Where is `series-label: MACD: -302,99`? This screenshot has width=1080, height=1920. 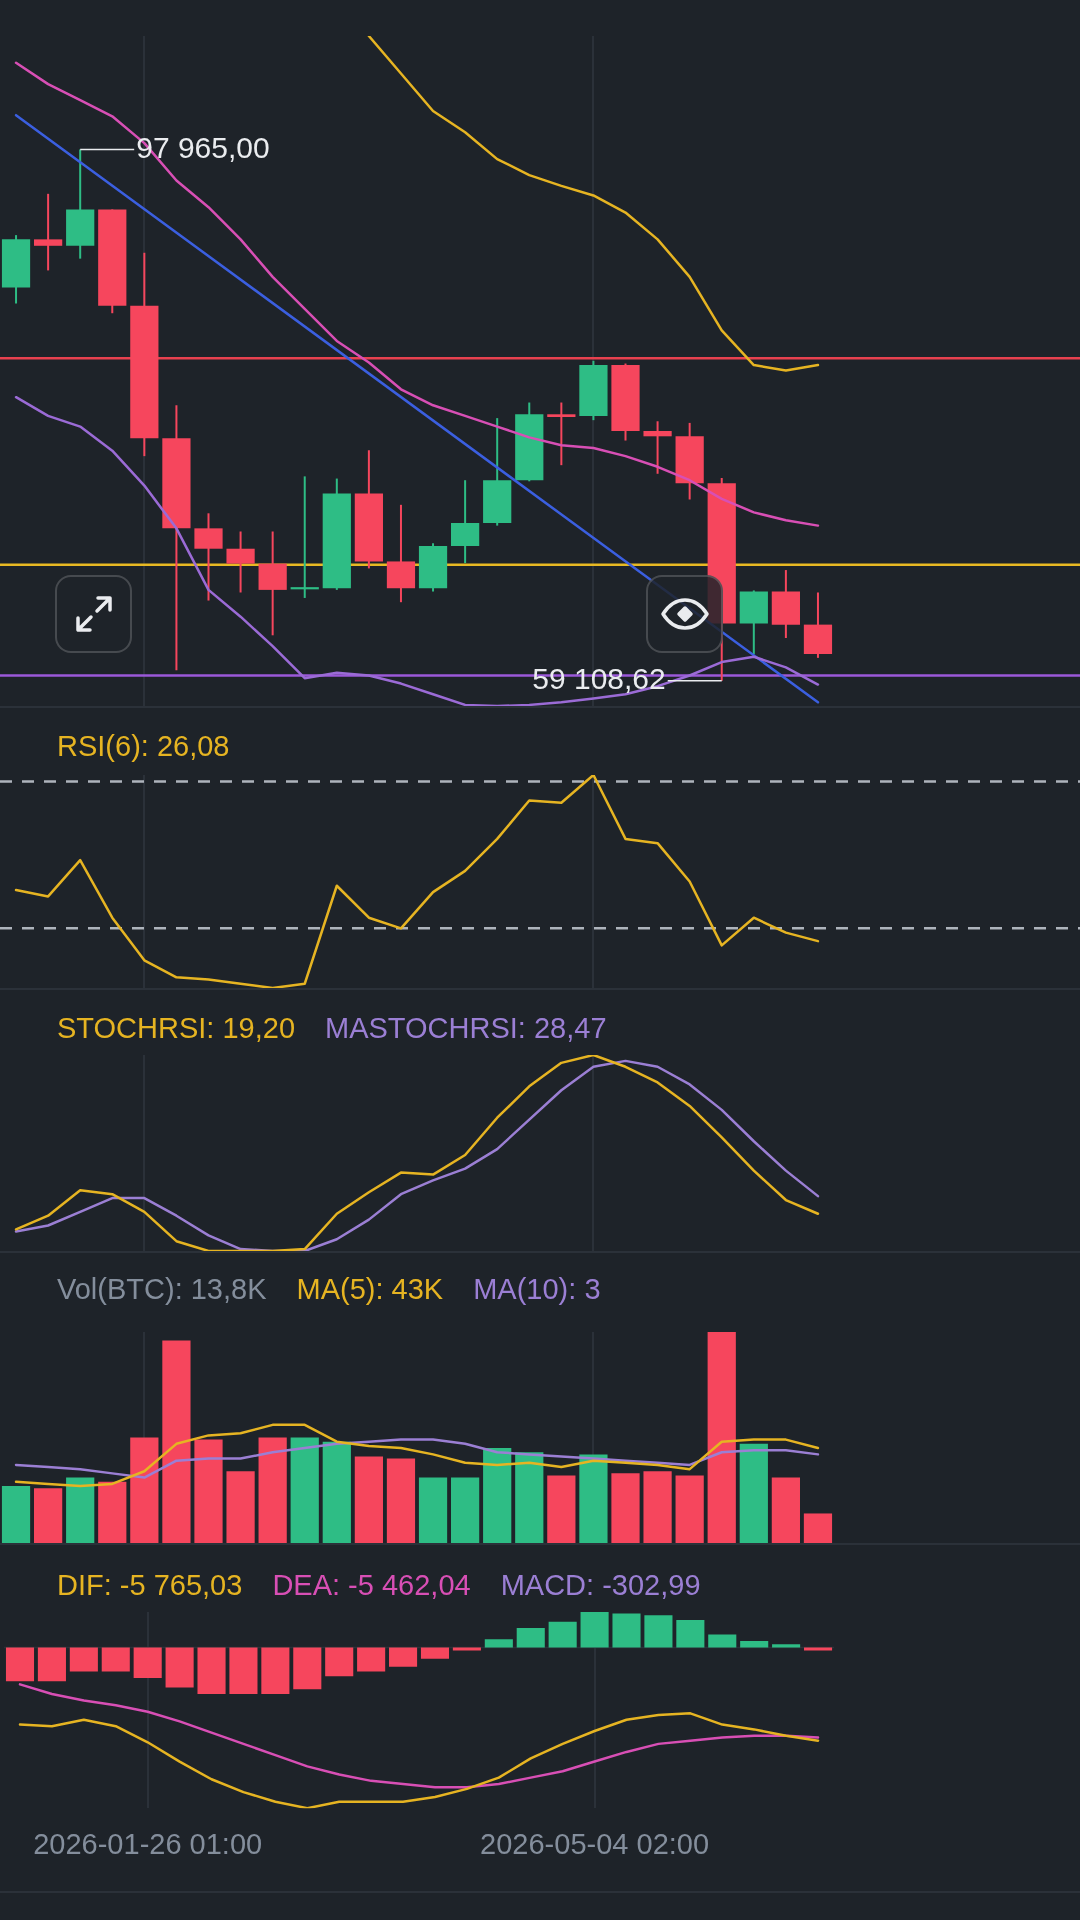
series-label: MACD: -302,99 is located at coordinates (600, 1585).